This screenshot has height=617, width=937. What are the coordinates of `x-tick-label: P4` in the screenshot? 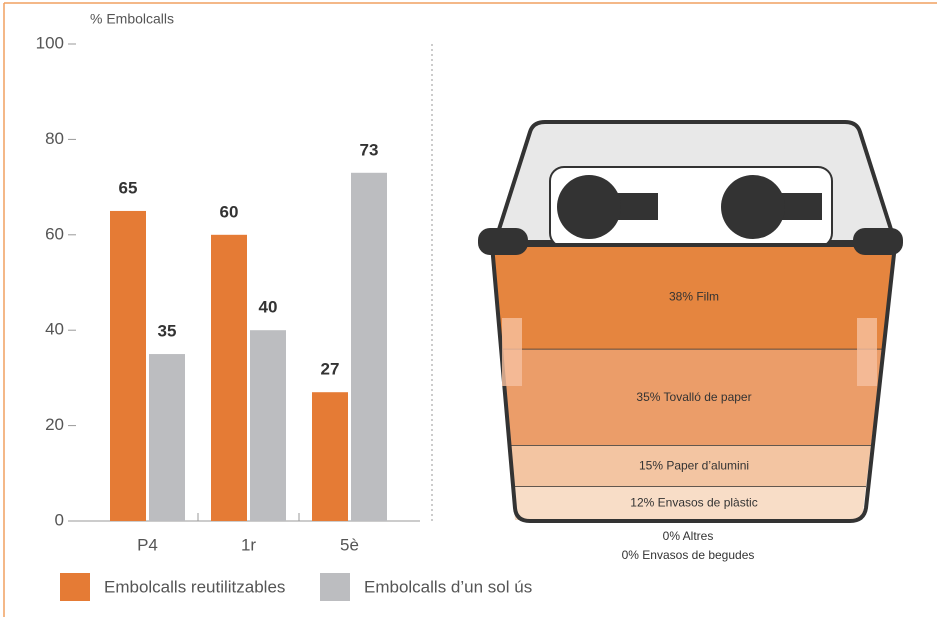 It's located at (147, 544).